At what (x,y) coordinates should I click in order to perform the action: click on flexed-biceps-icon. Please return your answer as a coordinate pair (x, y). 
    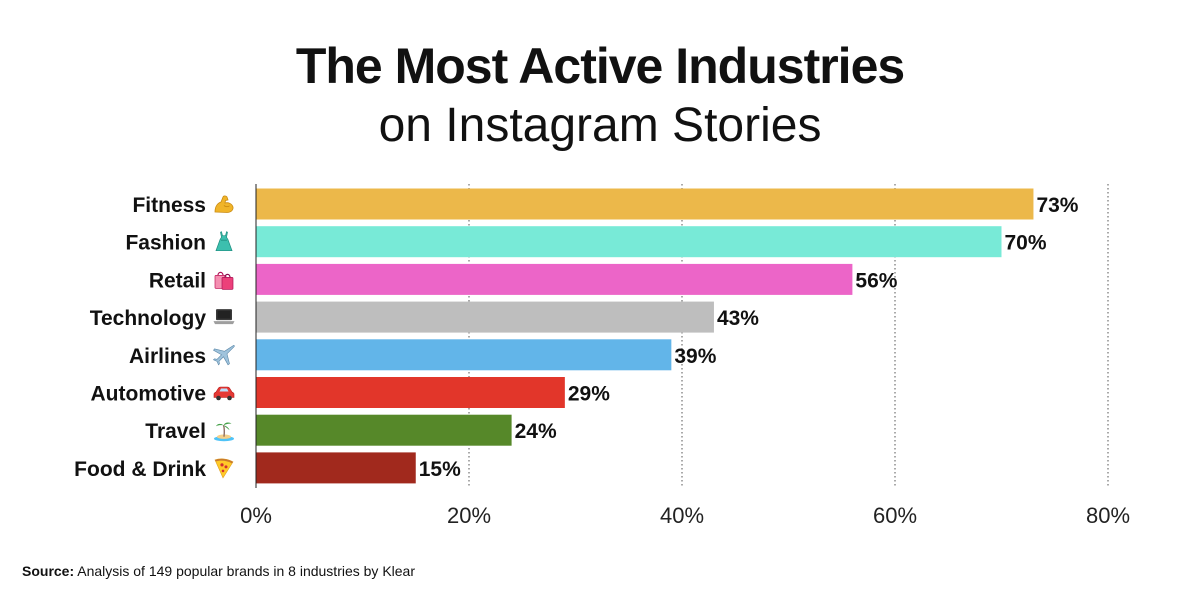
    Looking at the image, I should click on (224, 204).